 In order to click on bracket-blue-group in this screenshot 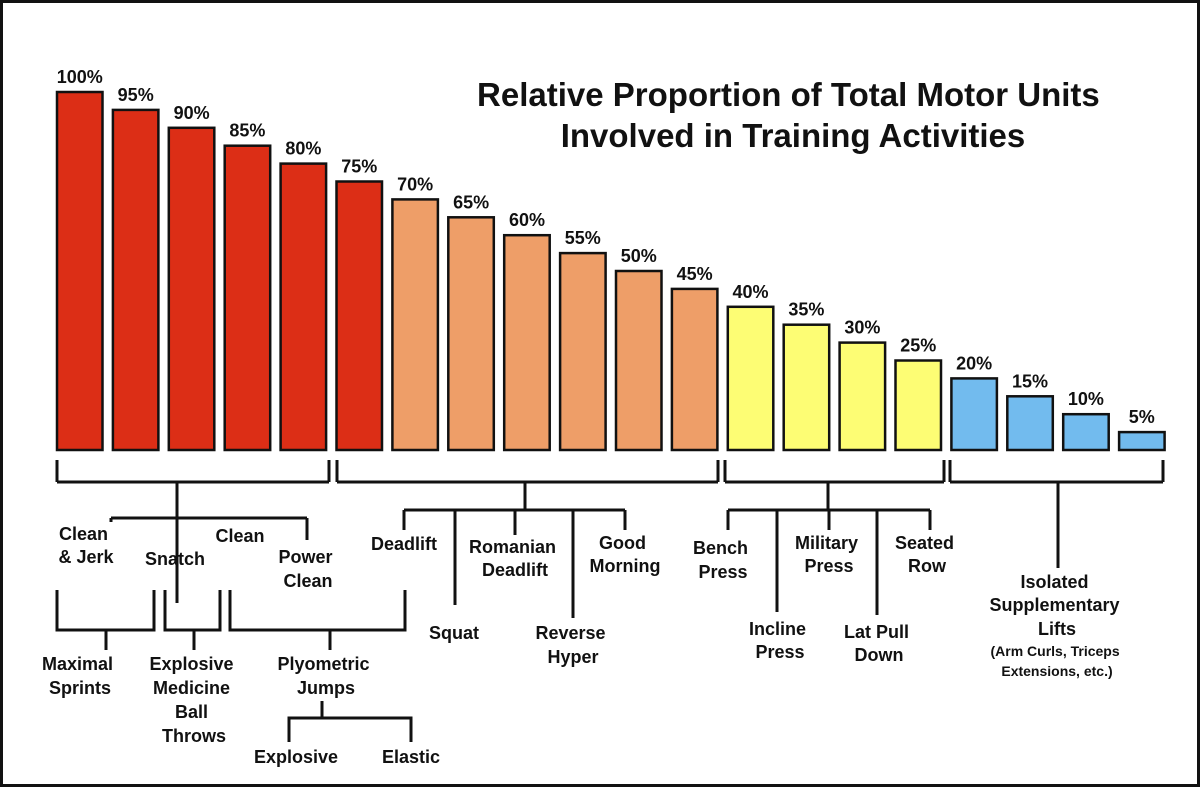, I will do `click(1056, 514)`.